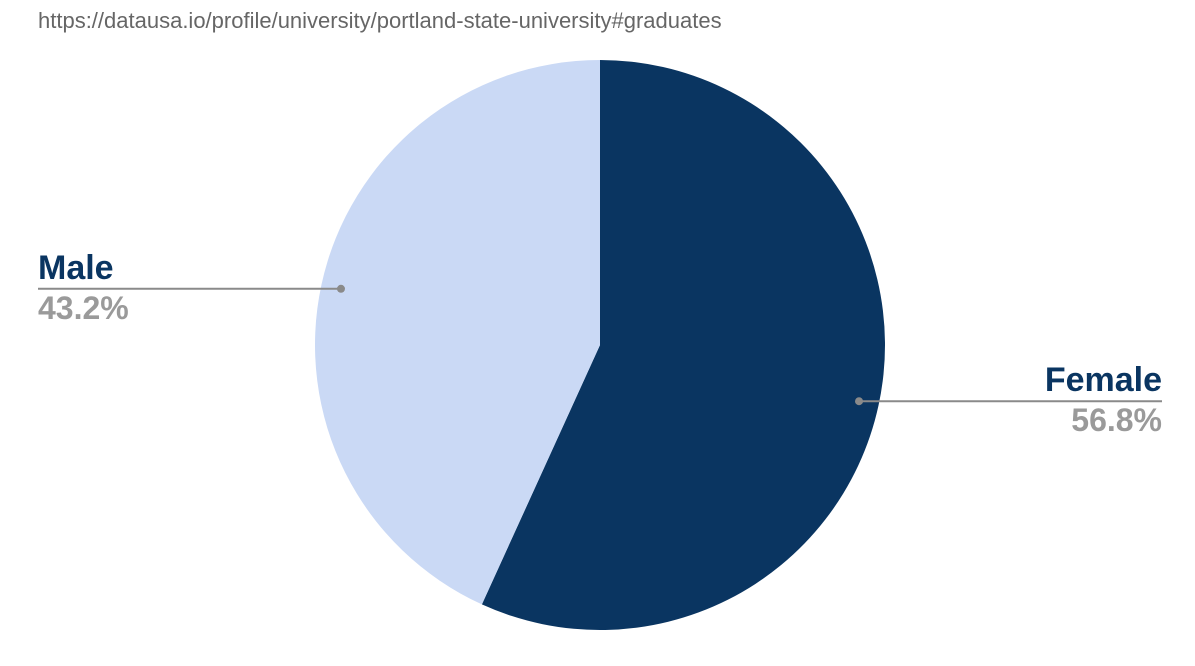 The width and height of the screenshot is (1195, 666). Describe the element at coordinates (859, 401) in the screenshot. I see `leader-dot-female` at that location.